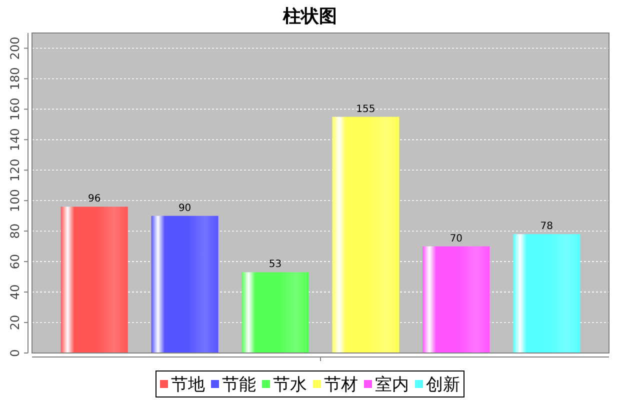 This screenshot has height=400, width=620. What do you see at coordinates (15, 170) in the screenshot?
I see `y-tick-label: 120` at bounding box center [15, 170].